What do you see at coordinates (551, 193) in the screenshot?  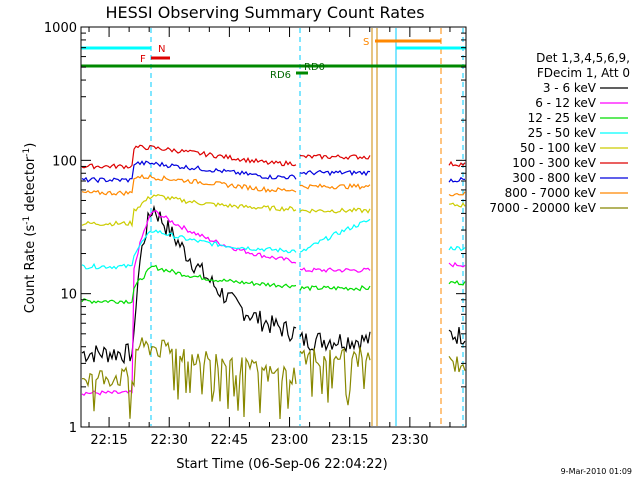 I see `legend-label-7: 800 - 7000 keV` at bounding box center [551, 193].